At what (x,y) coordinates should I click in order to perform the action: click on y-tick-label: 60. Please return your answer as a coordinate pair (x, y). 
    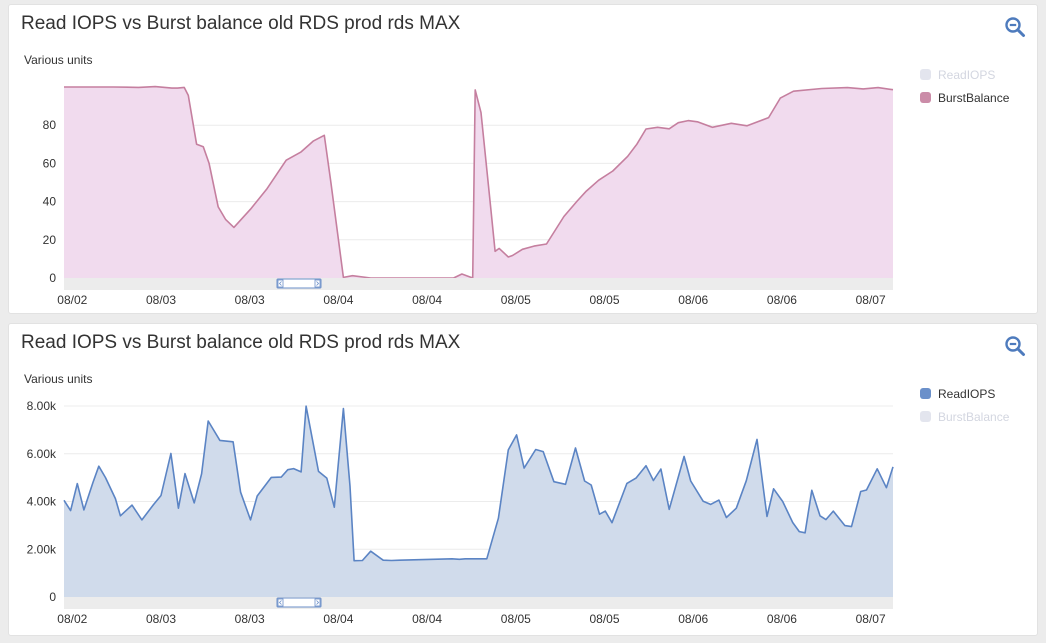
    Looking at the image, I should click on (50, 163).